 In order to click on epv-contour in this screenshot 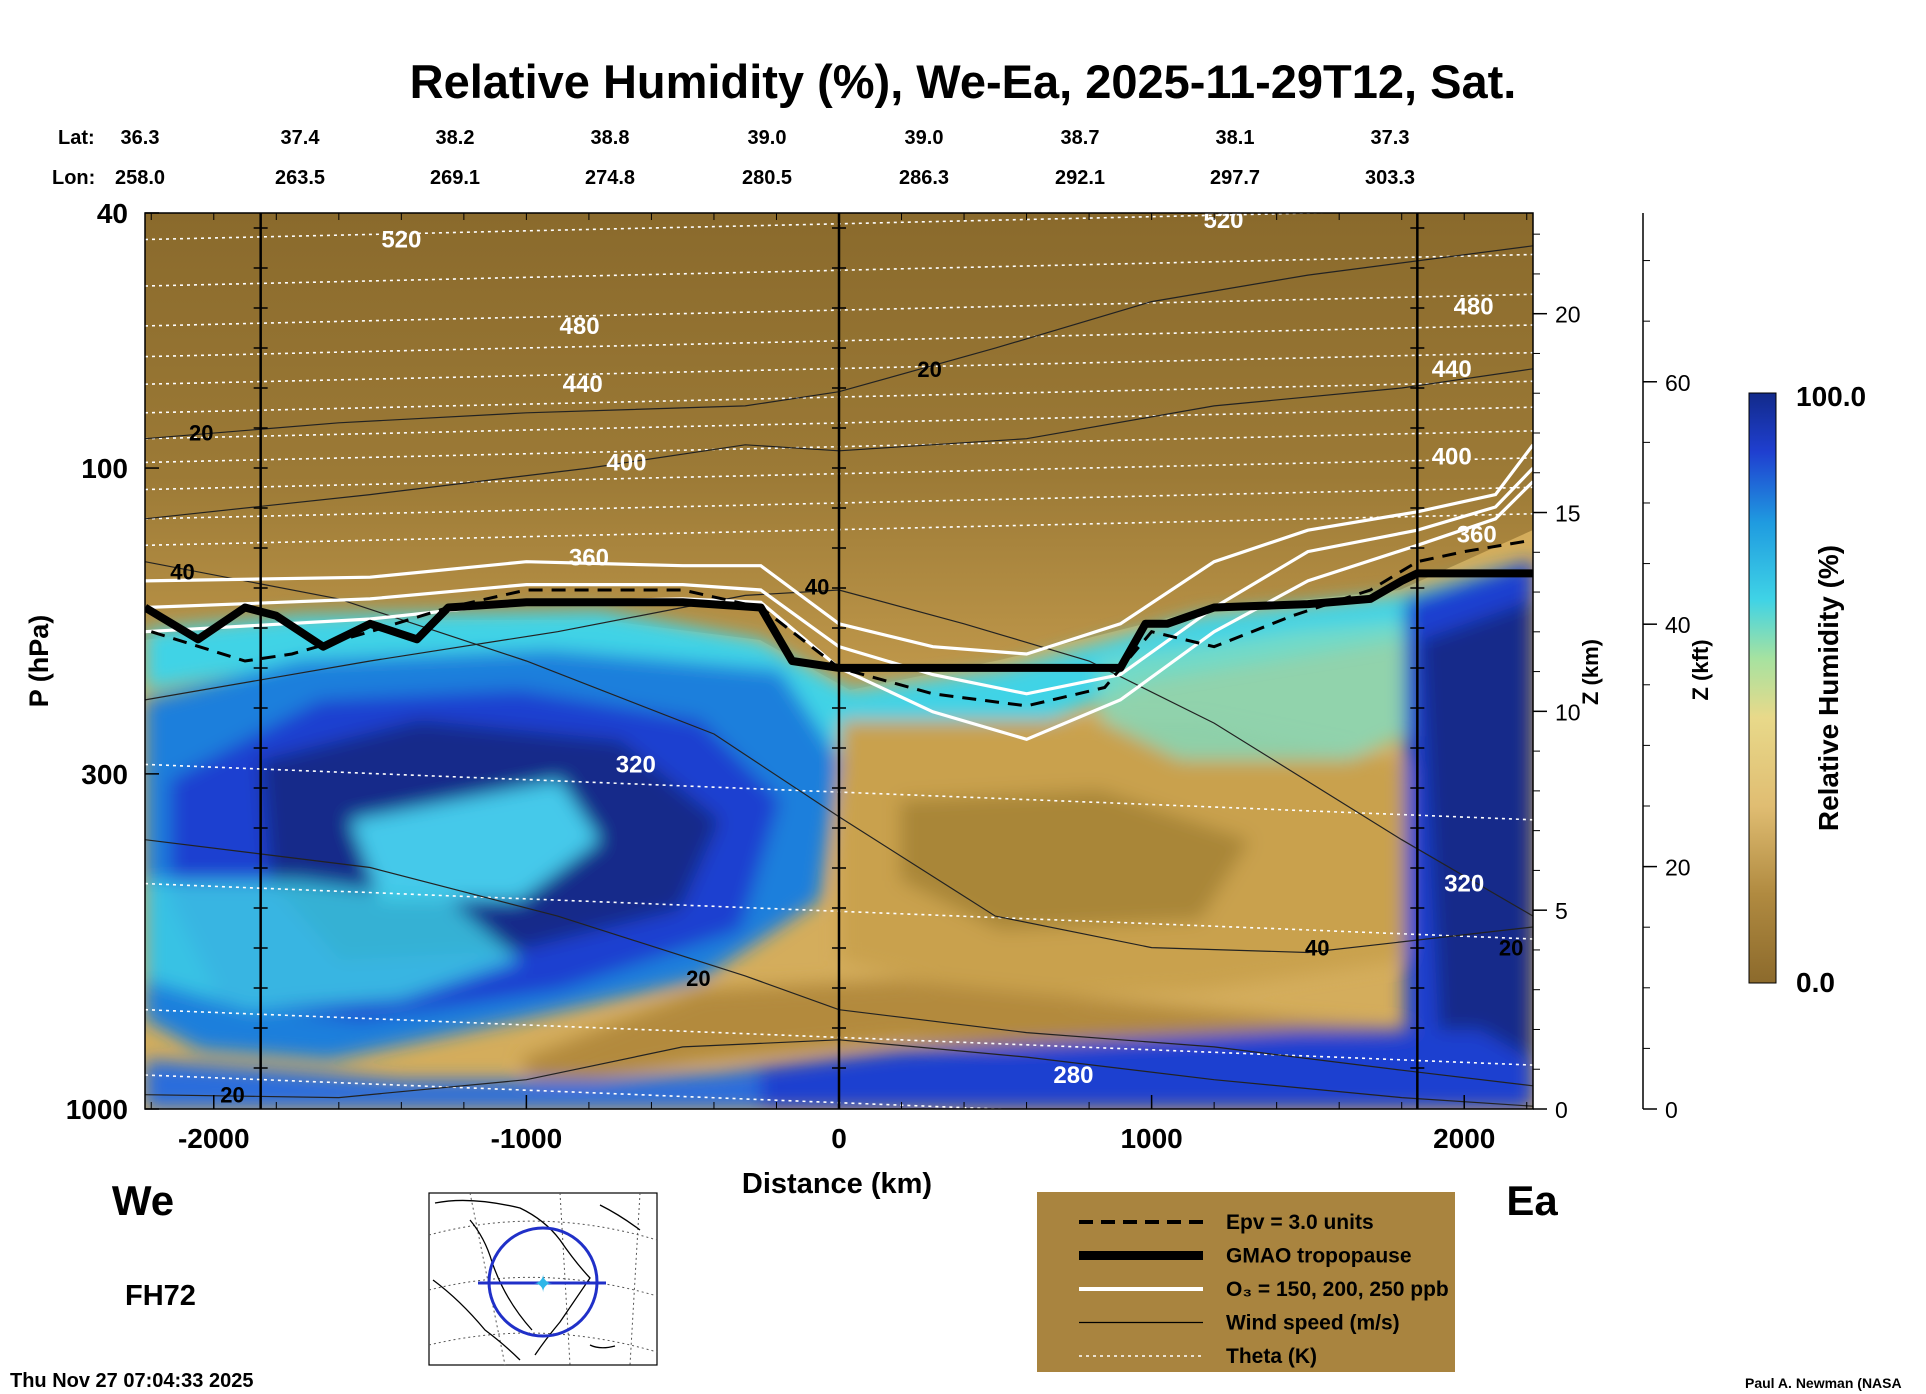, I will do `click(838, 623)`.